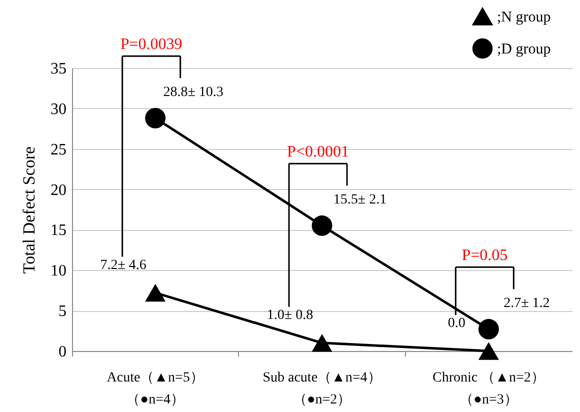 This screenshot has height=412, width=580. What do you see at coordinates (527, 304) in the screenshot?
I see `data-label: 2.7± 1.2` at bounding box center [527, 304].